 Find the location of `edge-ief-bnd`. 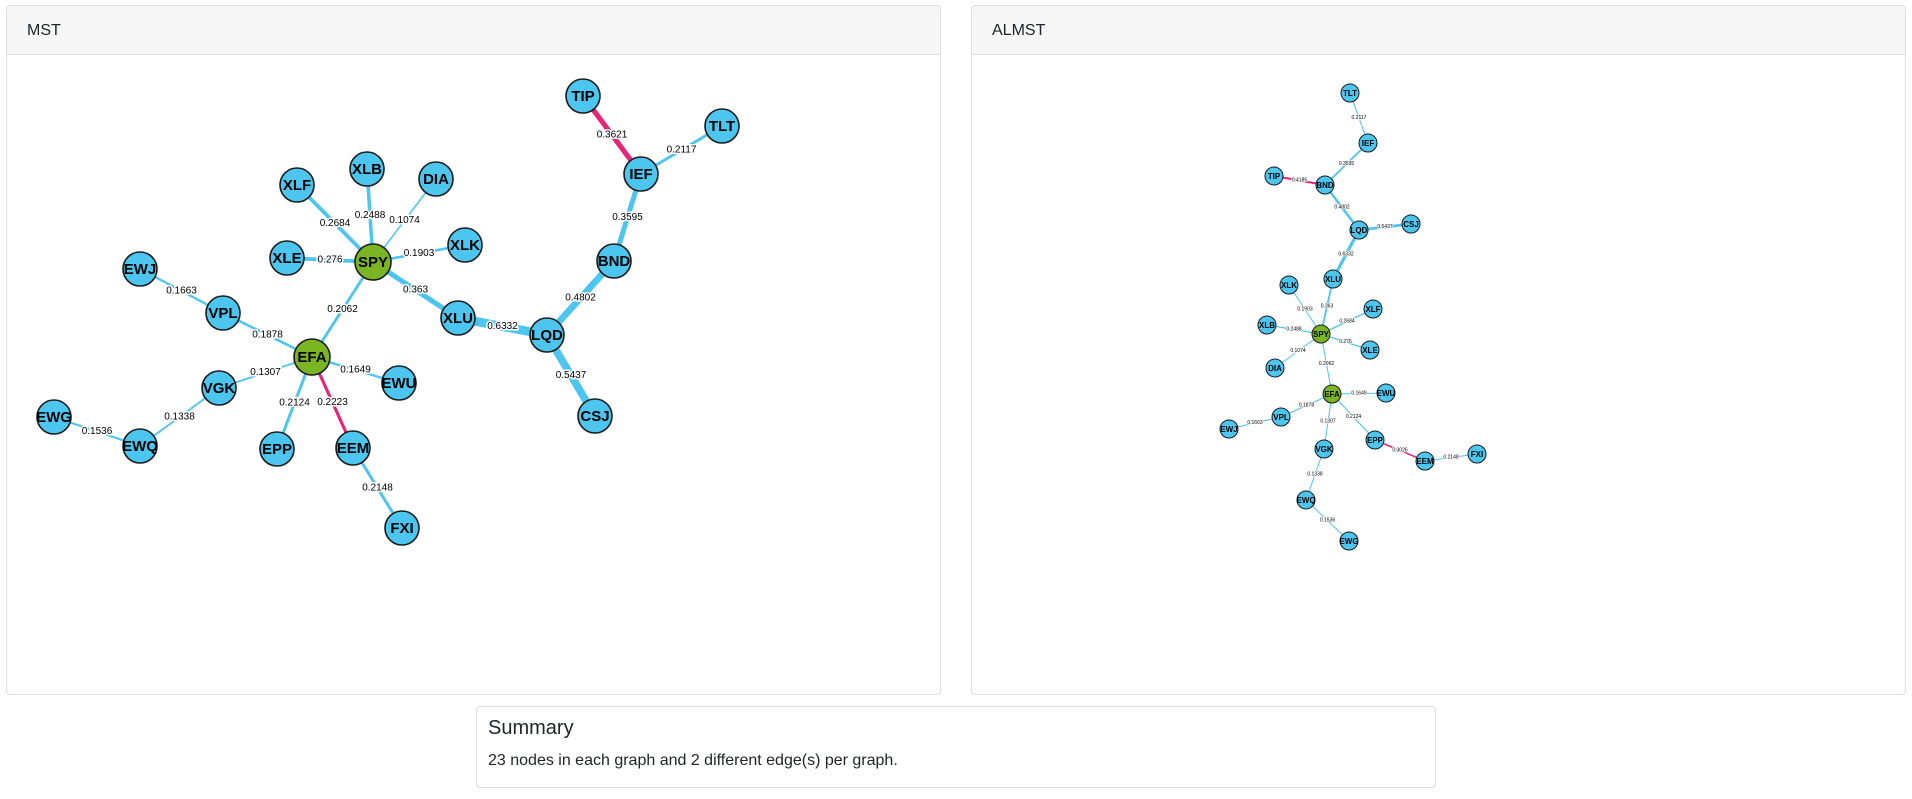

edge-ief-bnd is located at coordinates (1346, 164).